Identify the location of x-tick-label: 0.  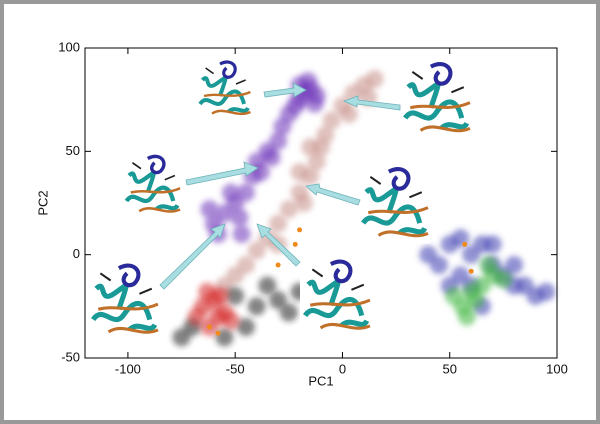
(342, 368).